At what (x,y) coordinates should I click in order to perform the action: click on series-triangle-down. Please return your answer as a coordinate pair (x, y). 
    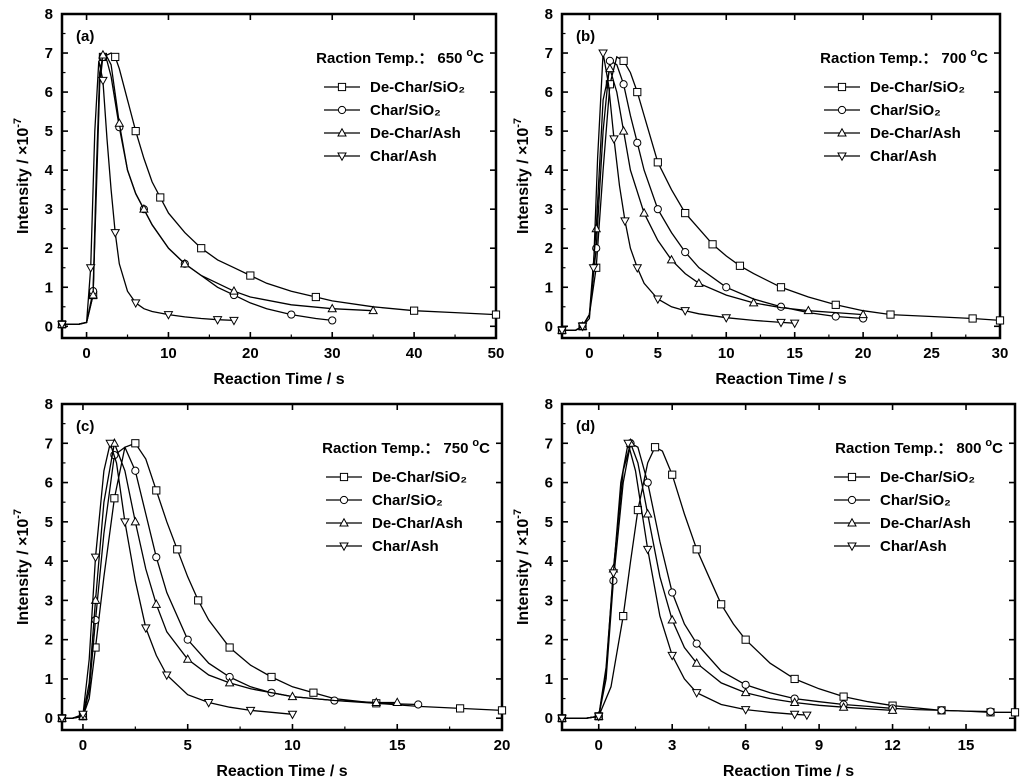
    Looking at the image, I should click on (148, 195).